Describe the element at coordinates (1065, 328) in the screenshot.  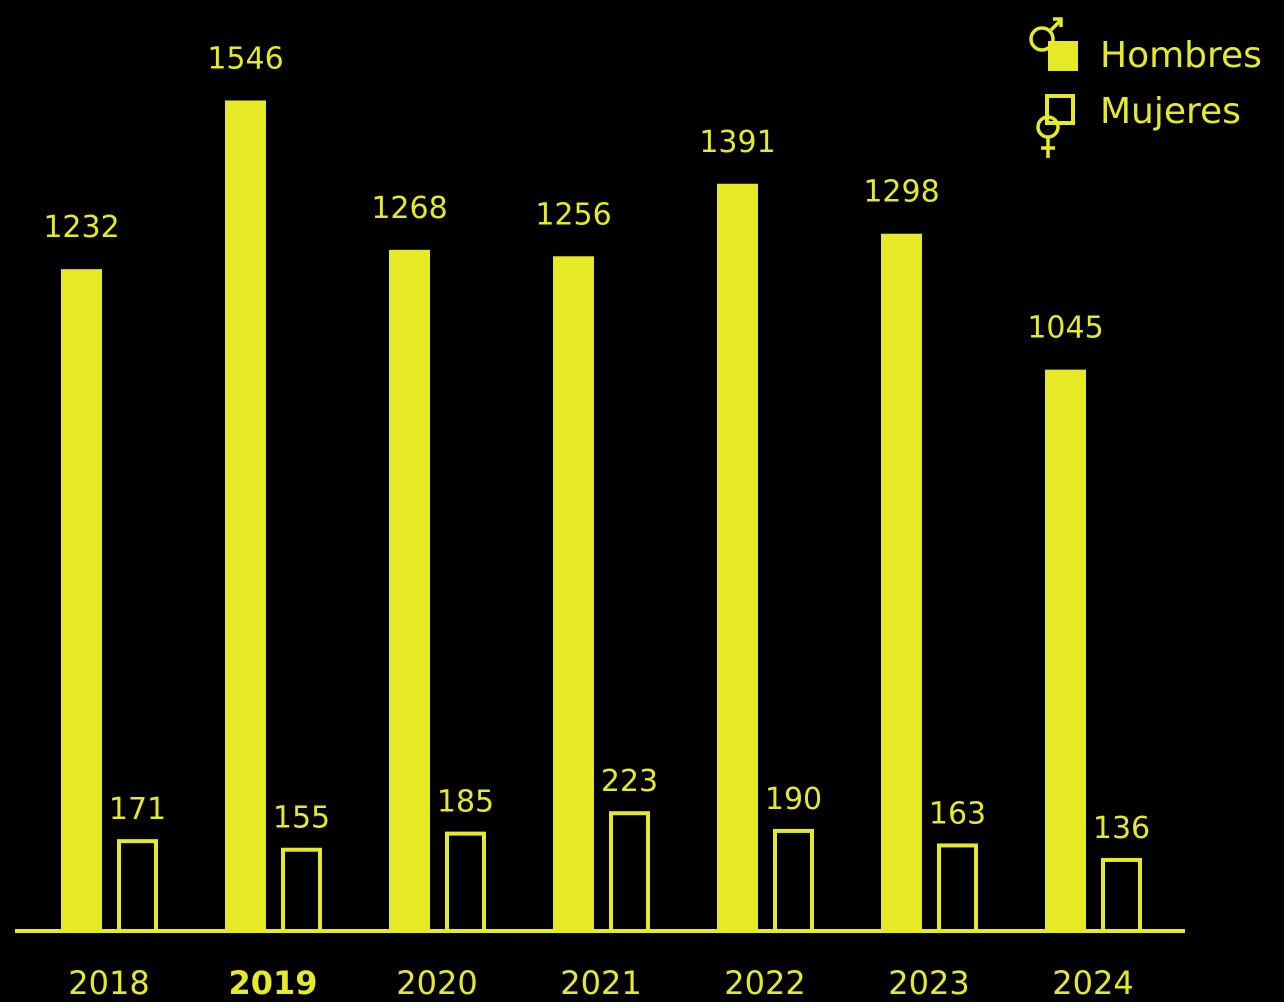
I see `data-label-hombres-2024: 1045` at that location.